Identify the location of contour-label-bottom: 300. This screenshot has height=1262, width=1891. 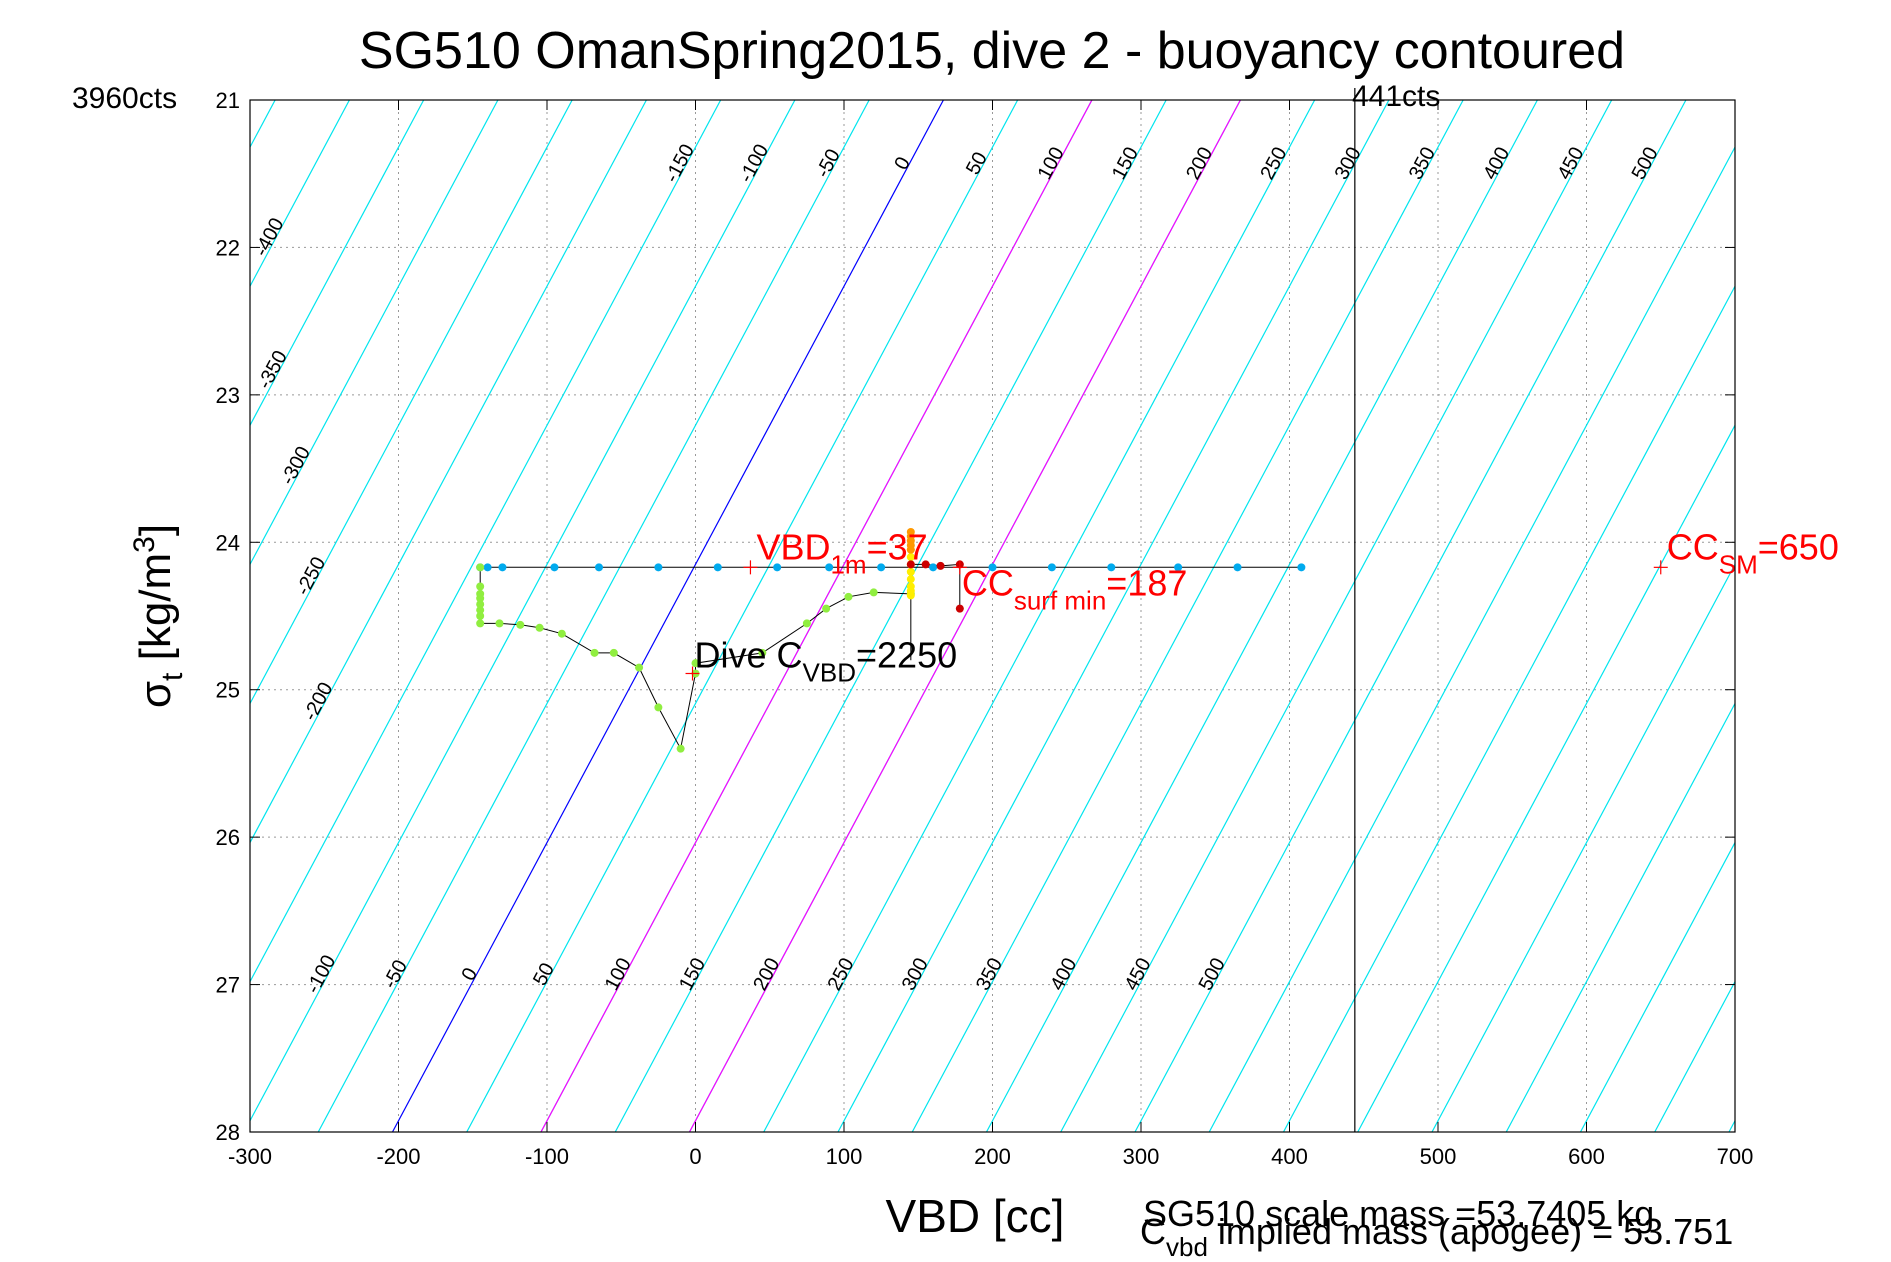
(915, 974).